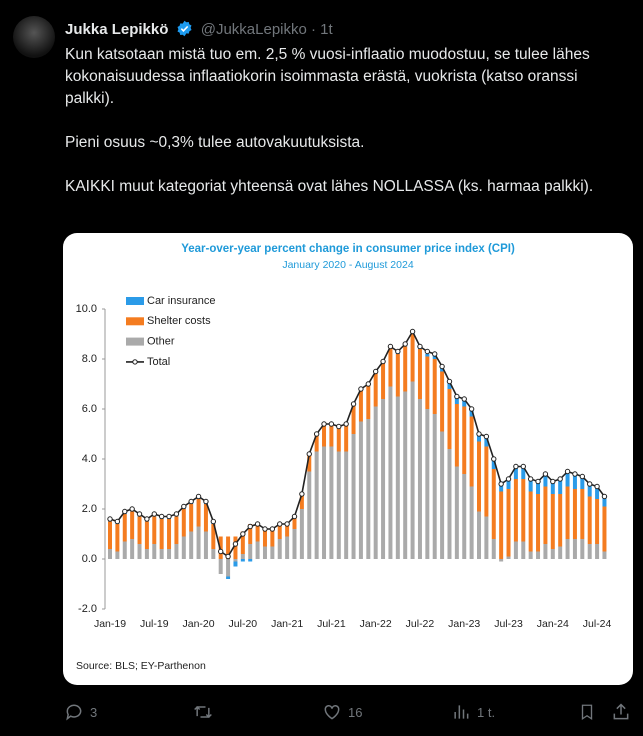  I want to click on avatar, so click(34, 37).